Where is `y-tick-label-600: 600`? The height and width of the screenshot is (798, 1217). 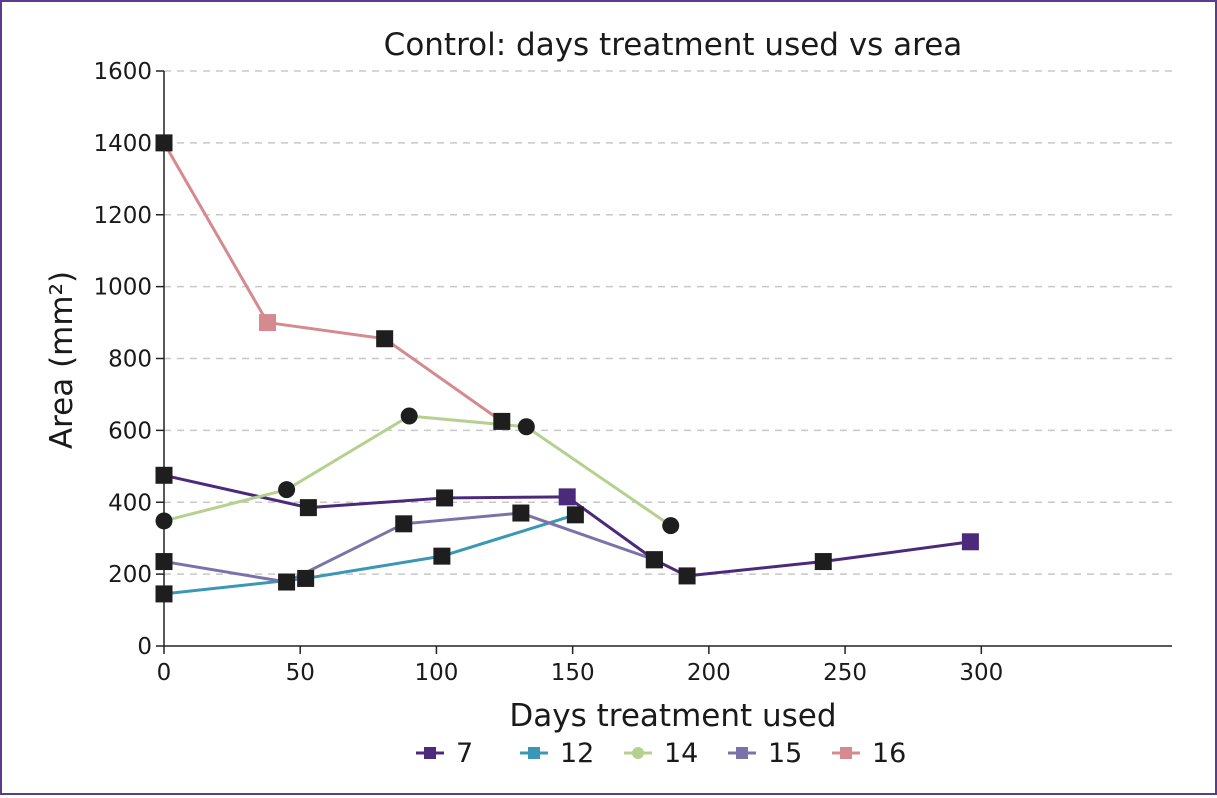 y-tick-label-600: 600 is located at coordinates (130, 431).